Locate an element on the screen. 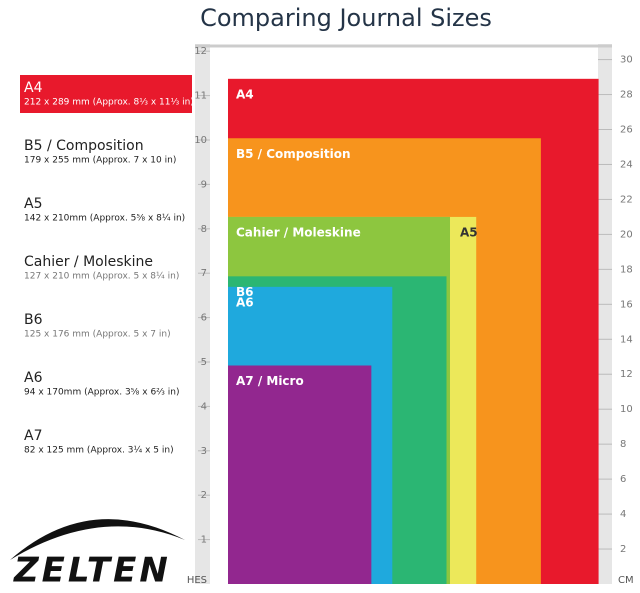 This screenshot has width=640, height=593. size-description: 179 x 255 mm (Approx. 7 x 10 in) is located at coordinates (100, 161).